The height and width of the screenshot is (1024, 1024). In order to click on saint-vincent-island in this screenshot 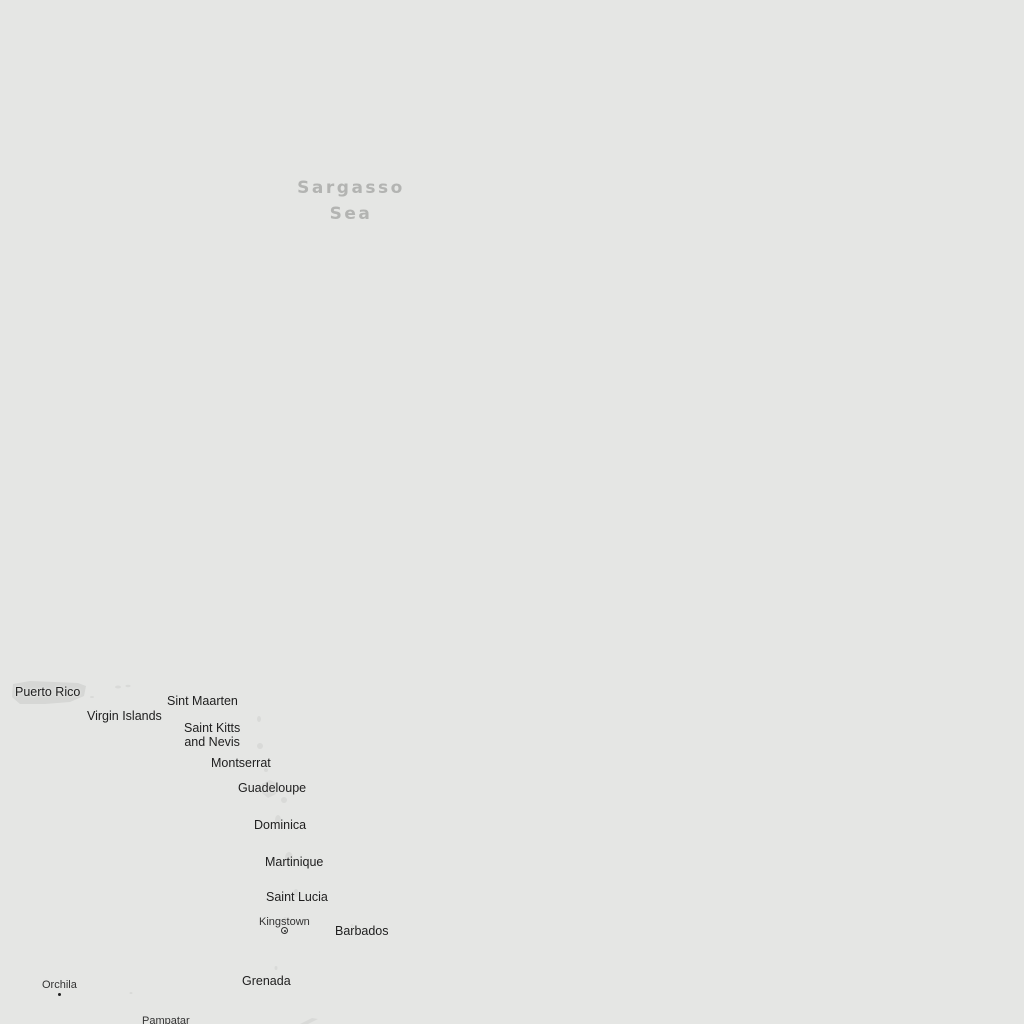, I will do `click(285, 920)`.